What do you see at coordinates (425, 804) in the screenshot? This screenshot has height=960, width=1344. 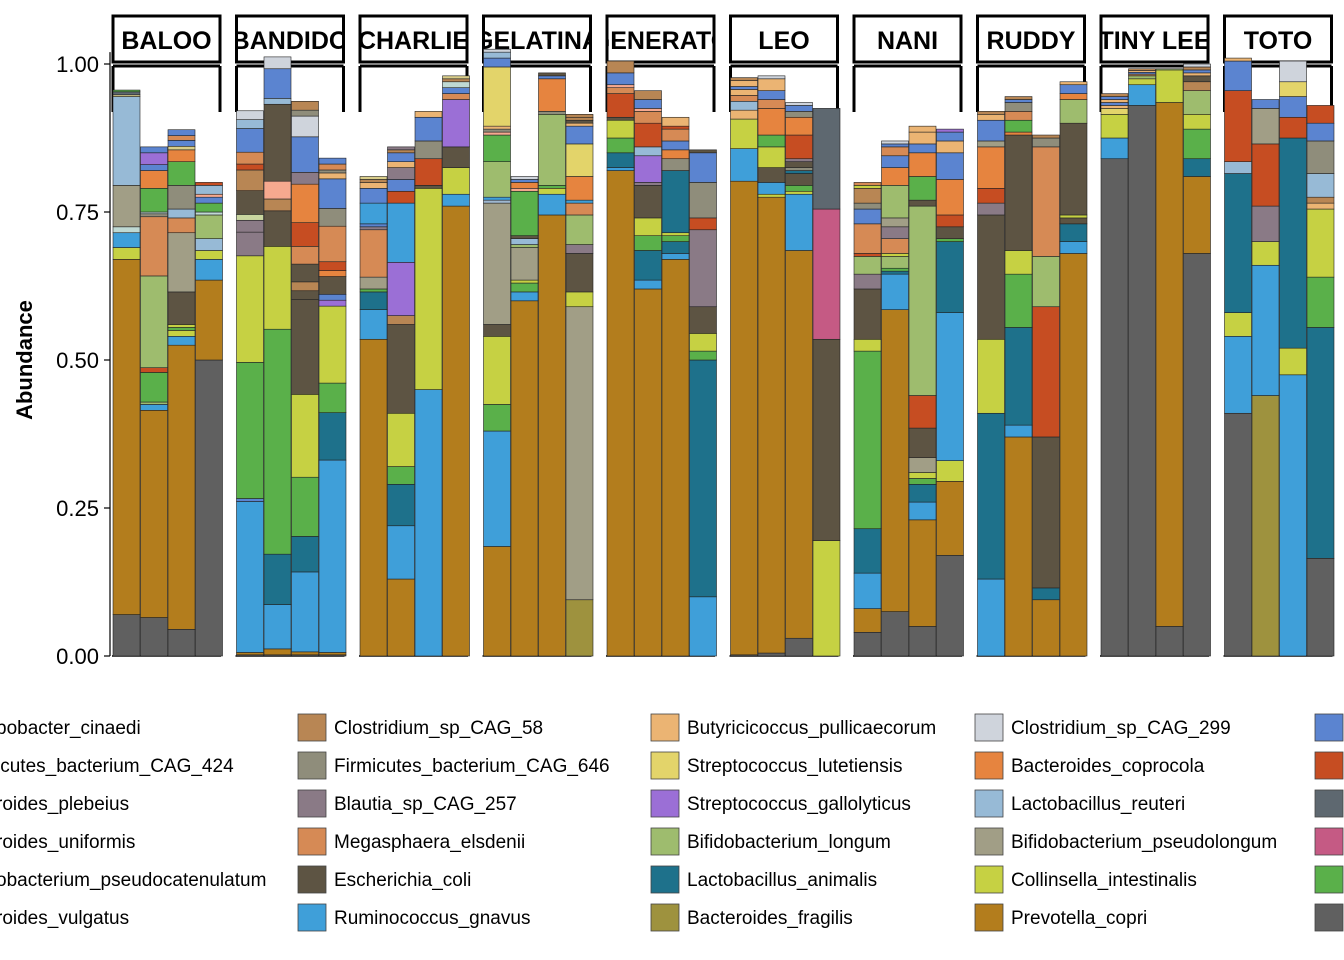 I see `legend-label: Blautia_sp_CAG_257` at bounding box center [425, 804].